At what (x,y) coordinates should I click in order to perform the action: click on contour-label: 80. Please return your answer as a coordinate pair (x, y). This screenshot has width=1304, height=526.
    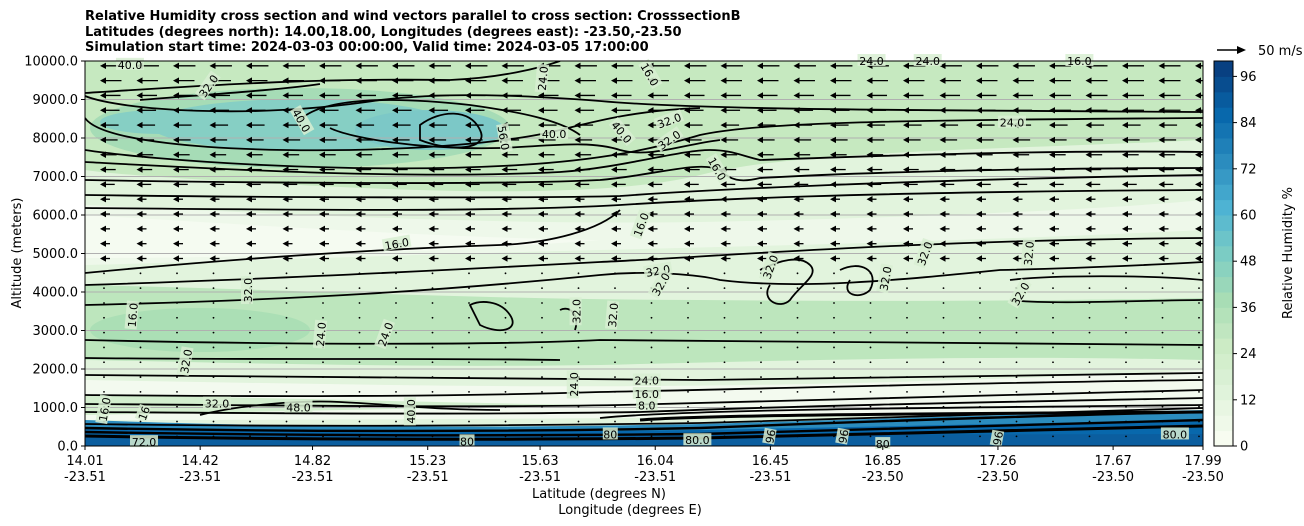
    Looking at the image, I should click on (610, 434).